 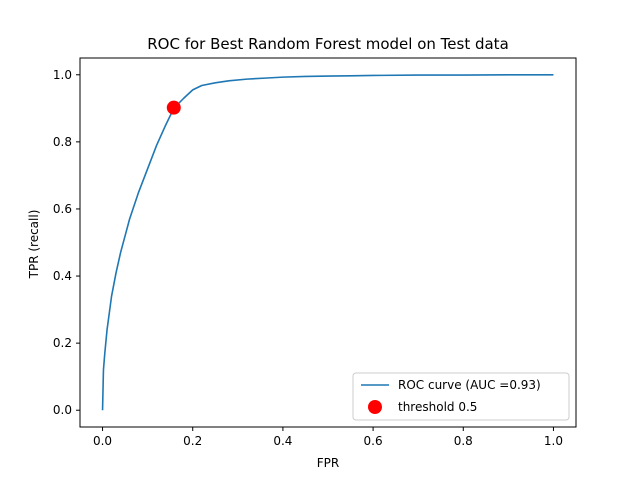 I want to click on y-tick-label: 0.2, so click(x=62, y=343).